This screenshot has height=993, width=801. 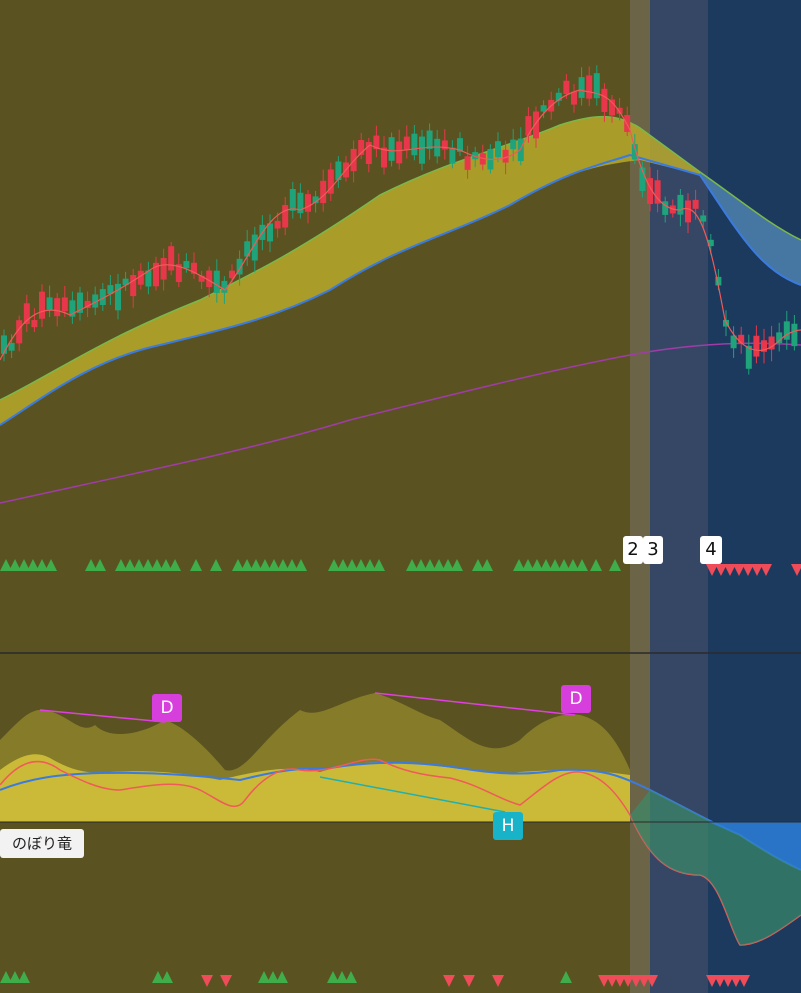 What do you see at coordinates (750, 228) in the screenshot?
I see `cloud-band-down` at bounding box center [750, 228].